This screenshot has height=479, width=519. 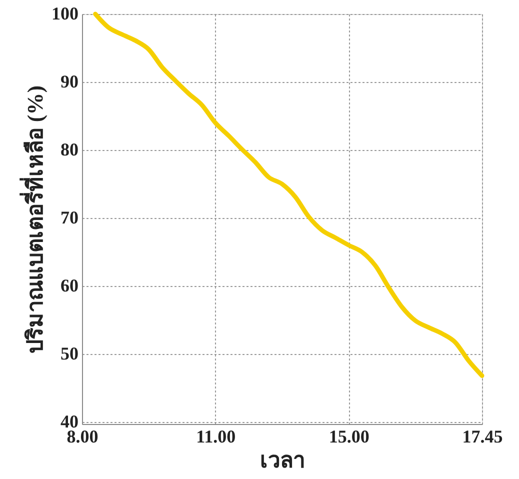 What do you see at coordinates (69, 217) in the screenshot?
I see `y-tick-label: 70` at bounding box center [69, 217].